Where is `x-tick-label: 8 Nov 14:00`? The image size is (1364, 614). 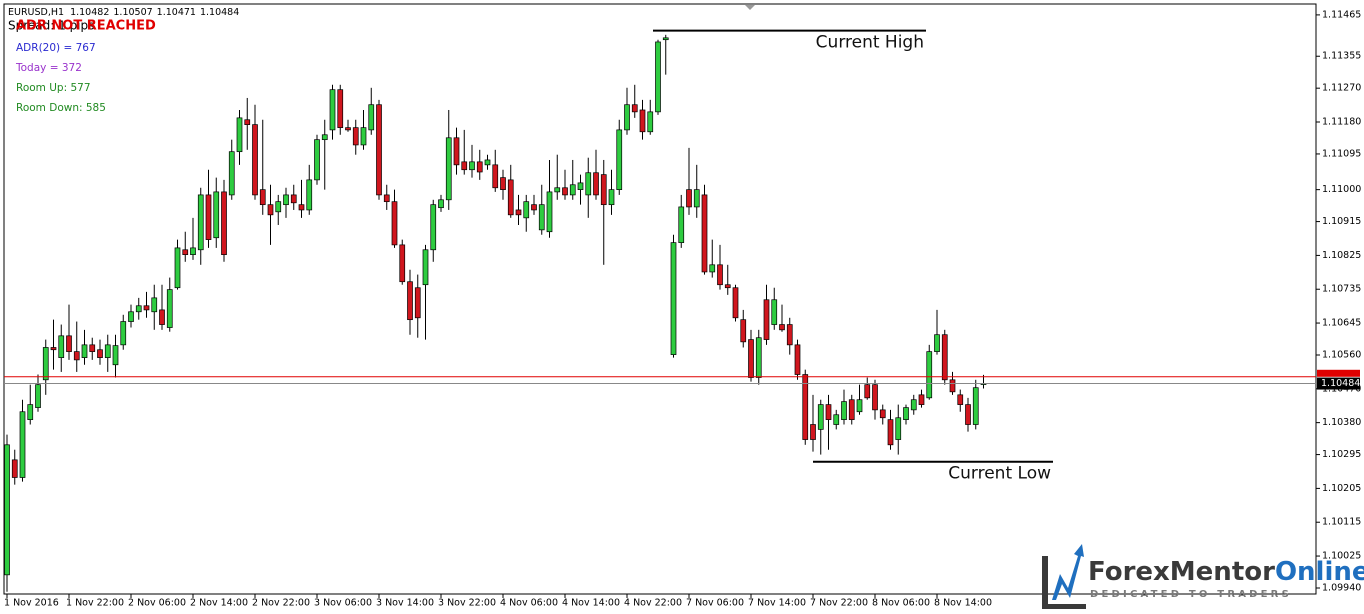 x-tick-label: 8 Nov 14:00 is located at coordinates (963, 603).